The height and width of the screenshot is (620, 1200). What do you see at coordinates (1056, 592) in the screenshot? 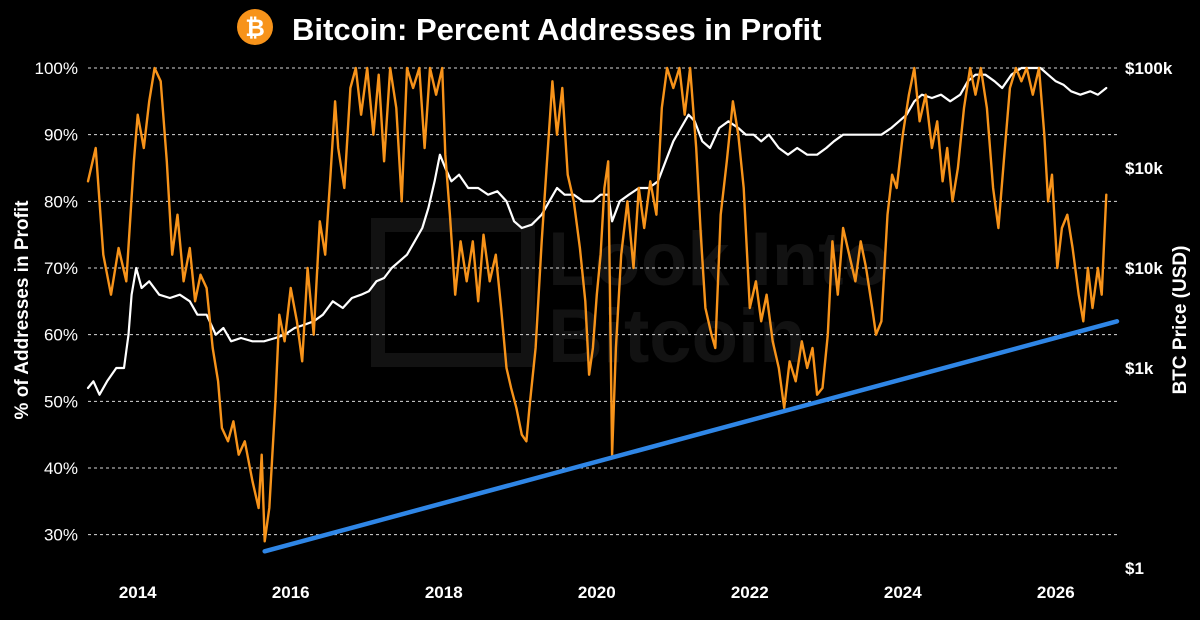
I see `x-tick-2026: 2026` at bounding box center [1056, 592].